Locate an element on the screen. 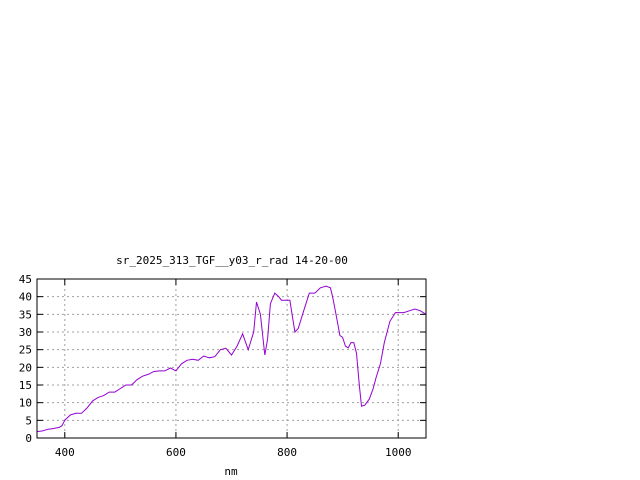  y-tick-label: 40 is located at coordinates (25, 297).